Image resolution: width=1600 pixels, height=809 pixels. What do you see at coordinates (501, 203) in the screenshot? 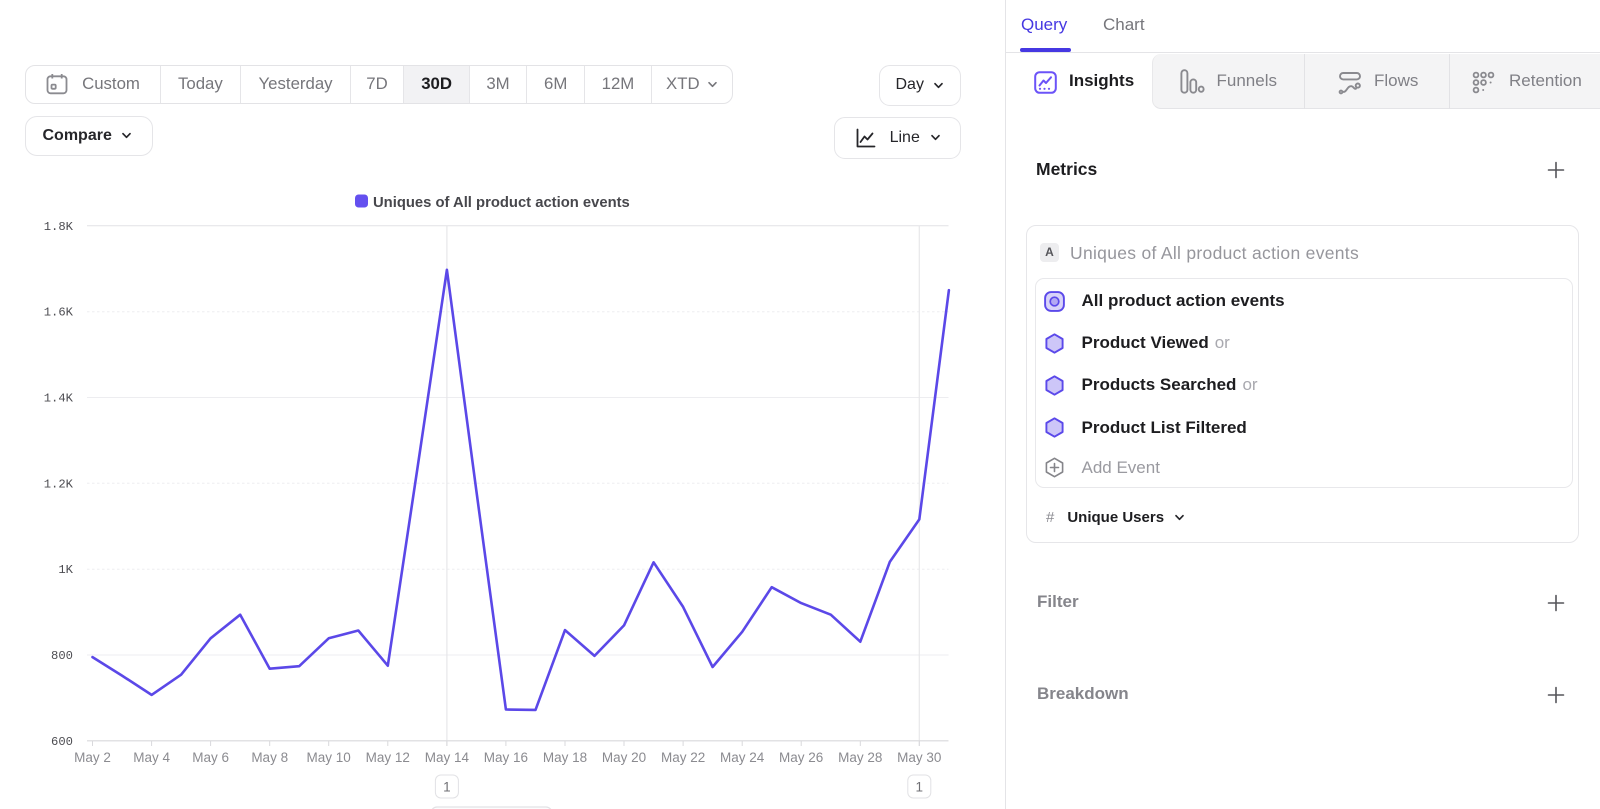
I see `svg-text:Uniques of All product action: Uniques of All product action events` at bounding box center [501, 203].